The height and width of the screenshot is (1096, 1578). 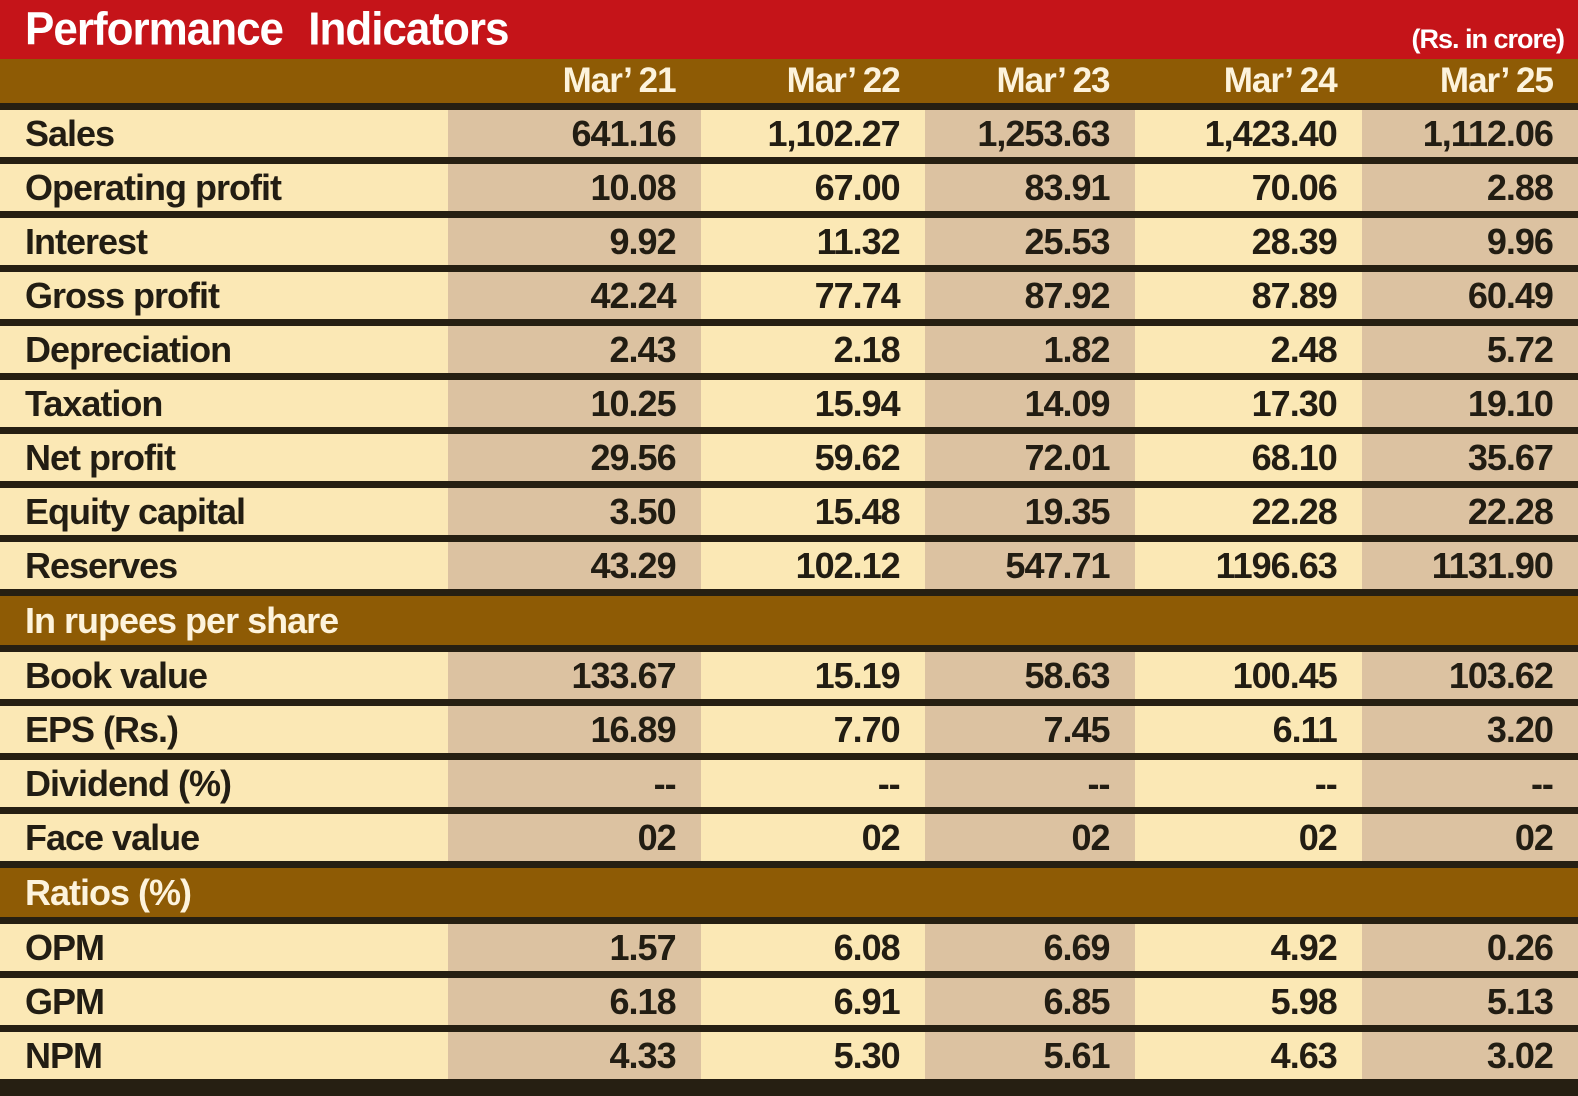 What do you see at coordinates (812, 457) in the screenshot?
I see `value-cell: 59.62` at bounding box center [812, 457].